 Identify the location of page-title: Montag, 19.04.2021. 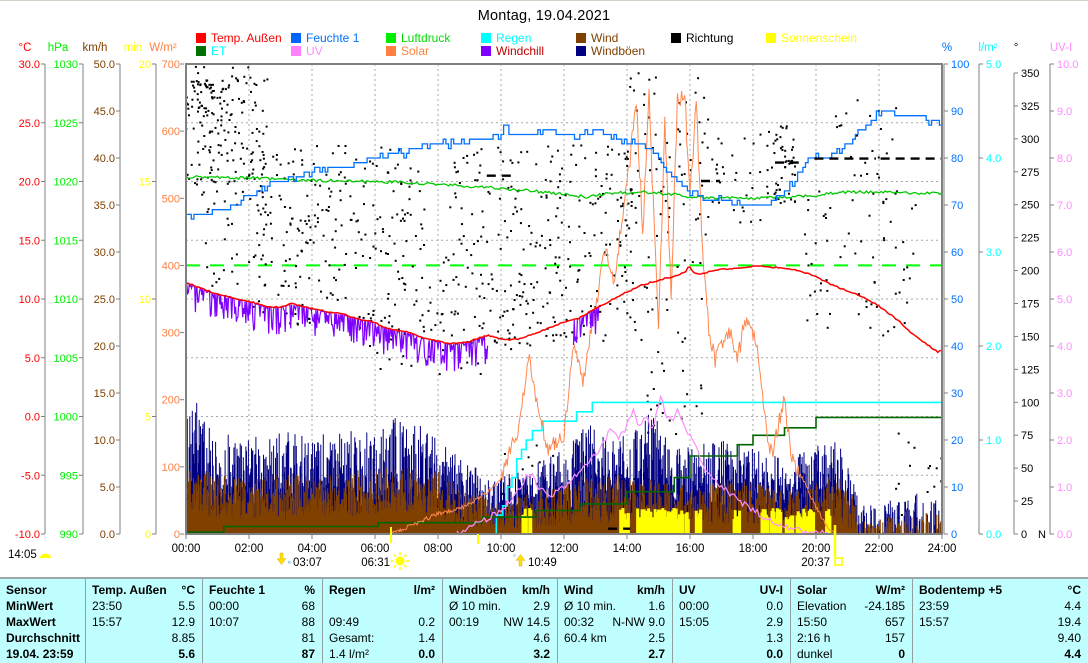
(544, 16).